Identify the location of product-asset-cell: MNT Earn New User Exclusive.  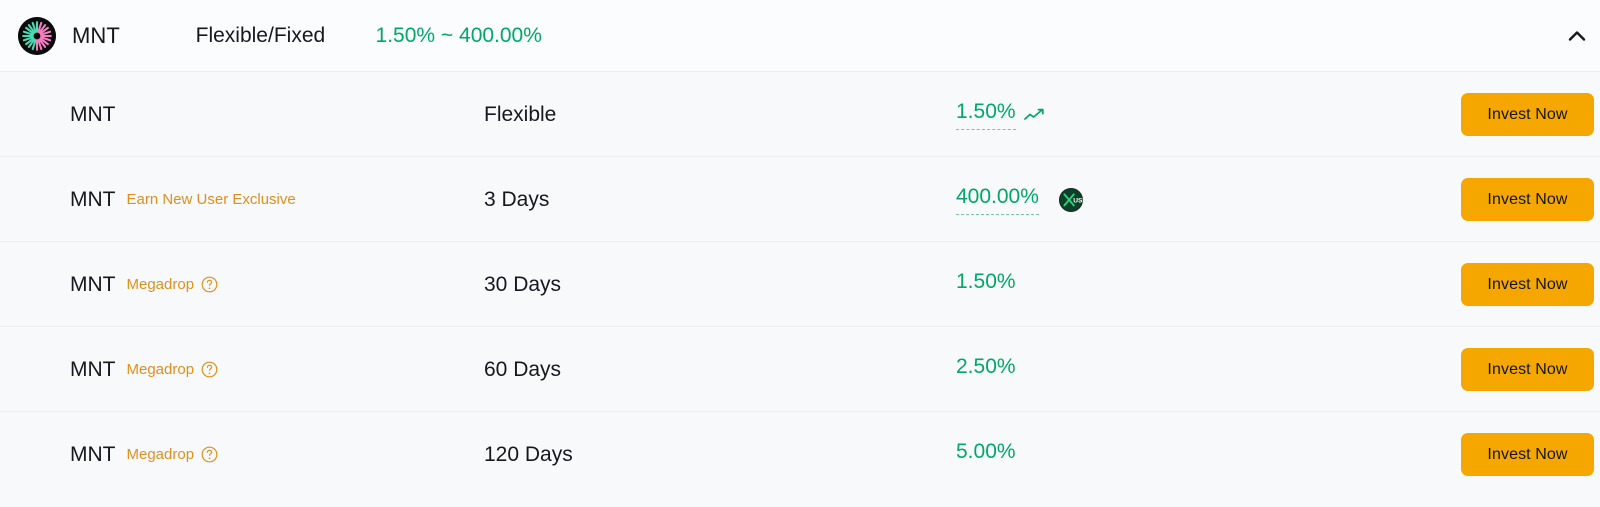
(242, 200).